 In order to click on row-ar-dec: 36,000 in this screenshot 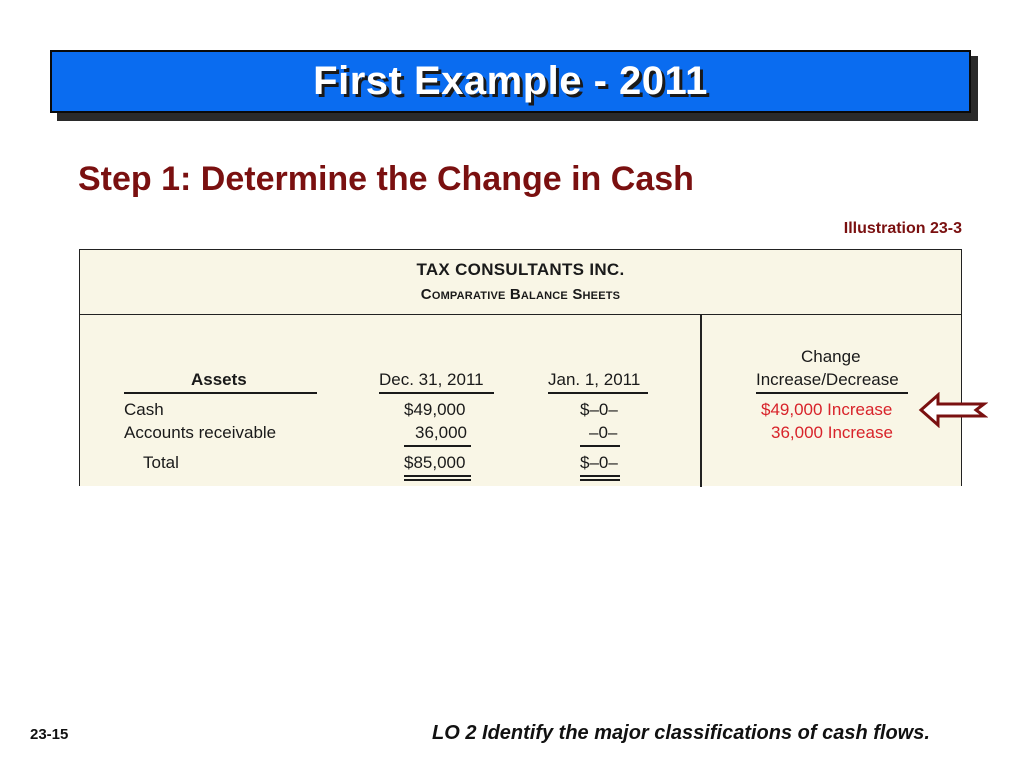, I will do `click(441, 432)`.